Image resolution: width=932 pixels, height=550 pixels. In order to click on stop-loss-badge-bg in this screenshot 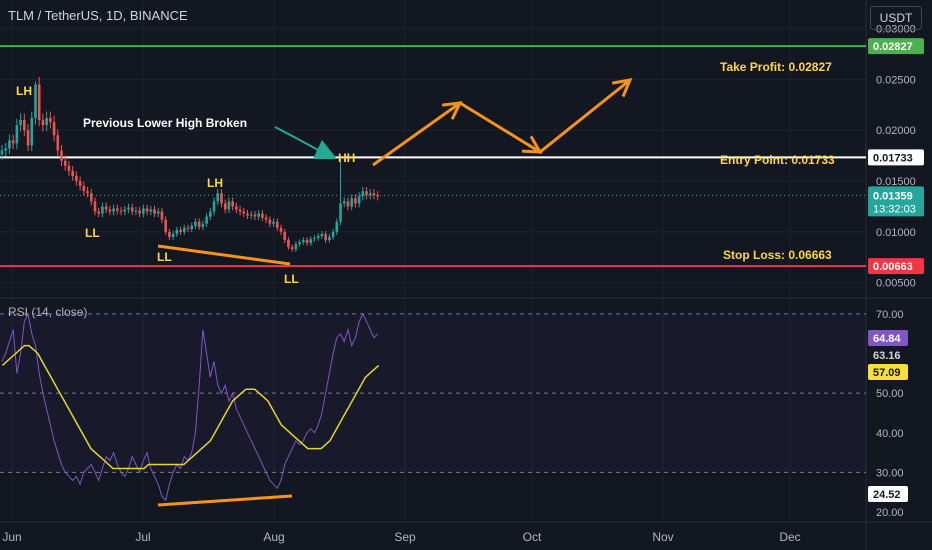, I will do `click(896, 266)`.